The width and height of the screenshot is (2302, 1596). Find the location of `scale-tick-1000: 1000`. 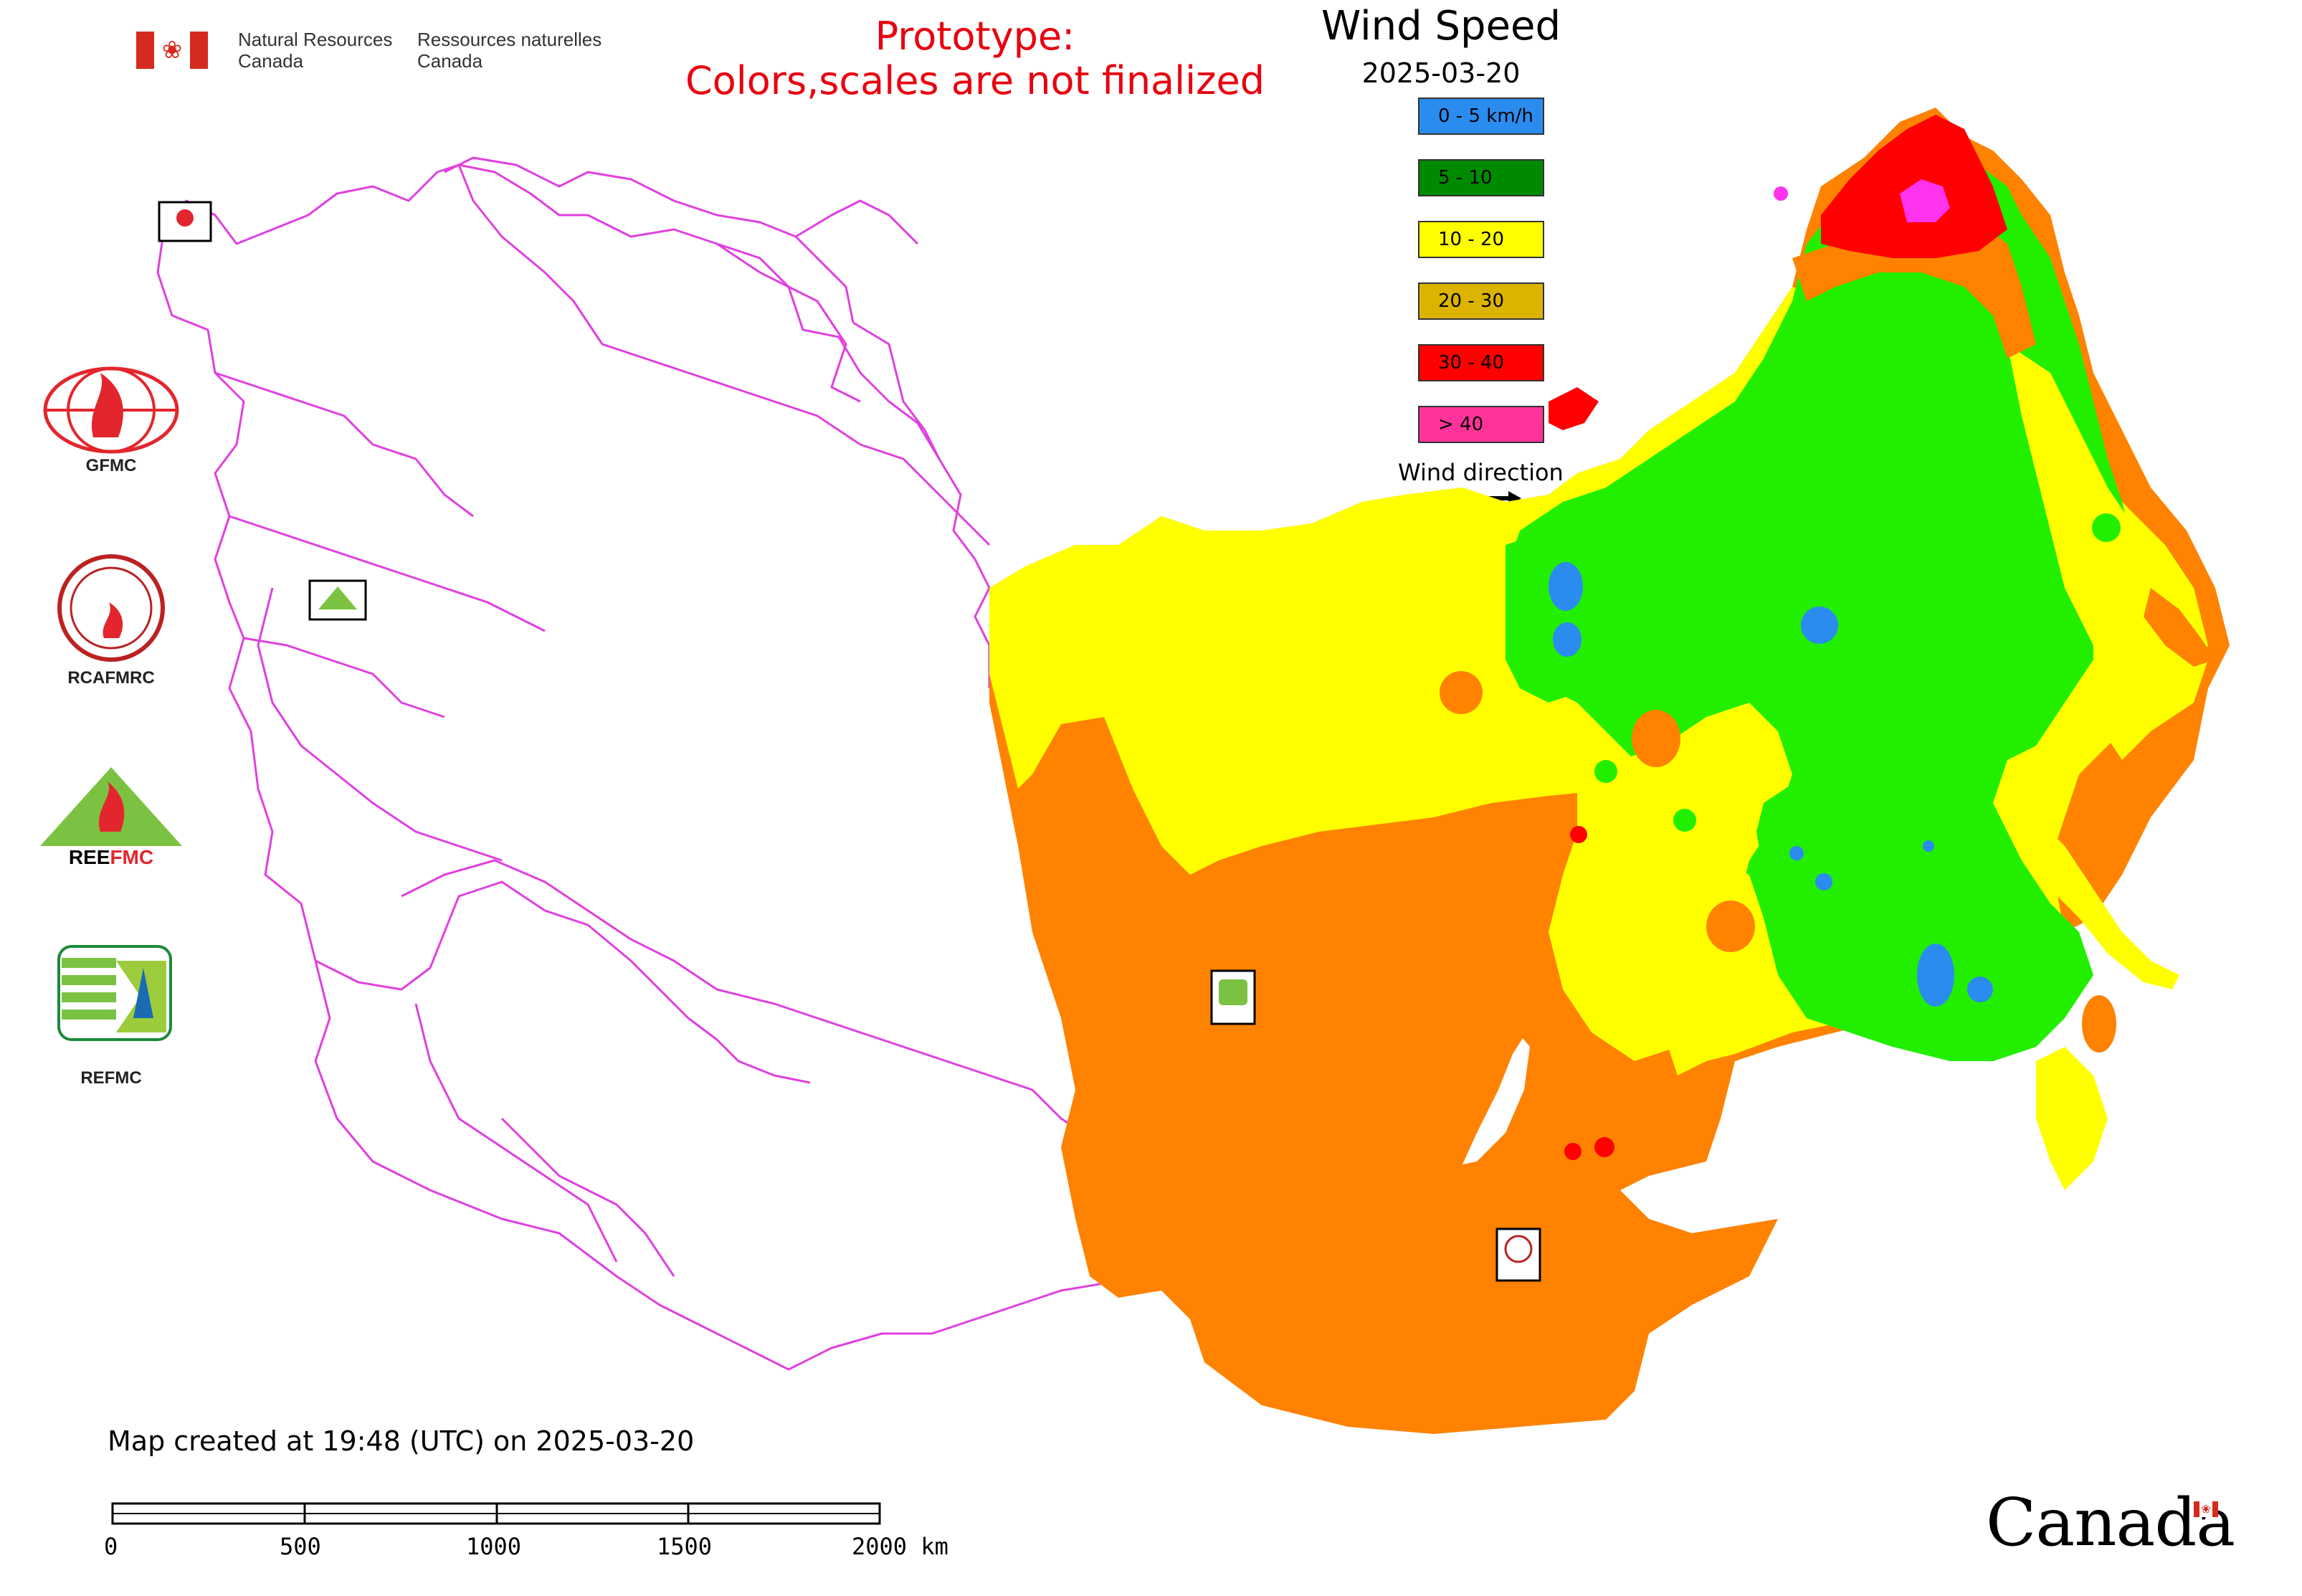

scale-tick-1000: 1000 is located at coordinates (494, 1546).